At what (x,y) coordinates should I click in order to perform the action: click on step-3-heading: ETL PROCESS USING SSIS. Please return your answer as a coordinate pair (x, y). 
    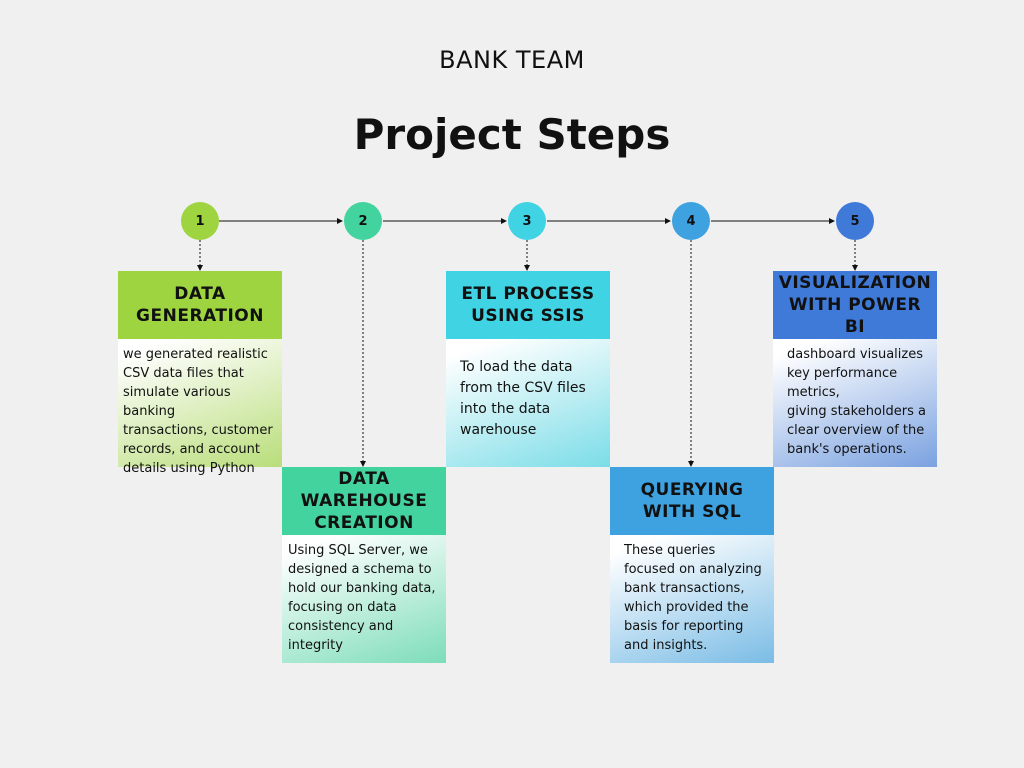
    Looking at the image, I should click on (528, 305).